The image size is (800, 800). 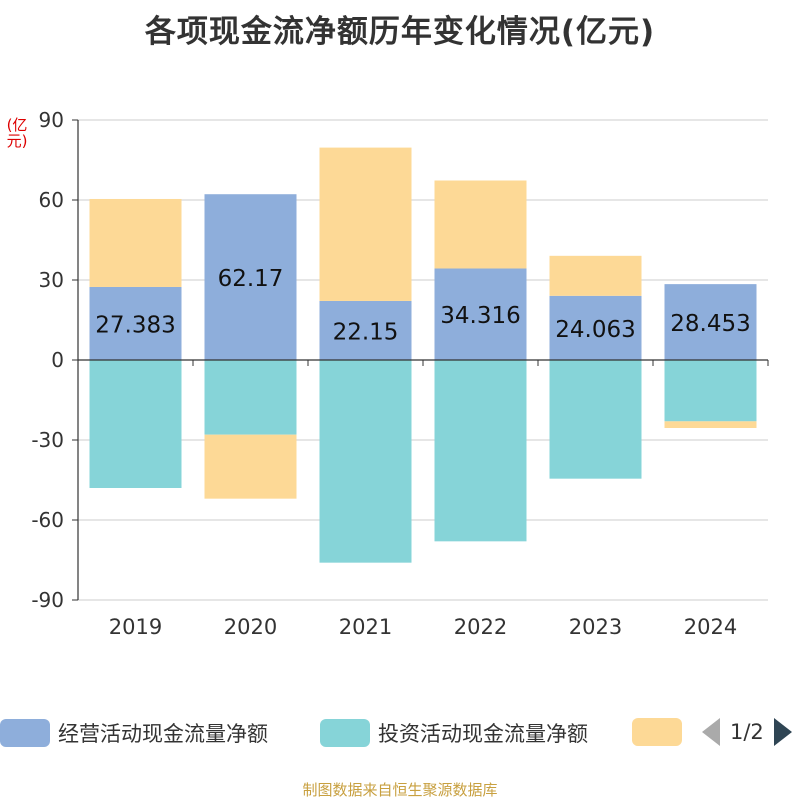 I want to click on bar-series2-2024, so click(x=710, y=424).